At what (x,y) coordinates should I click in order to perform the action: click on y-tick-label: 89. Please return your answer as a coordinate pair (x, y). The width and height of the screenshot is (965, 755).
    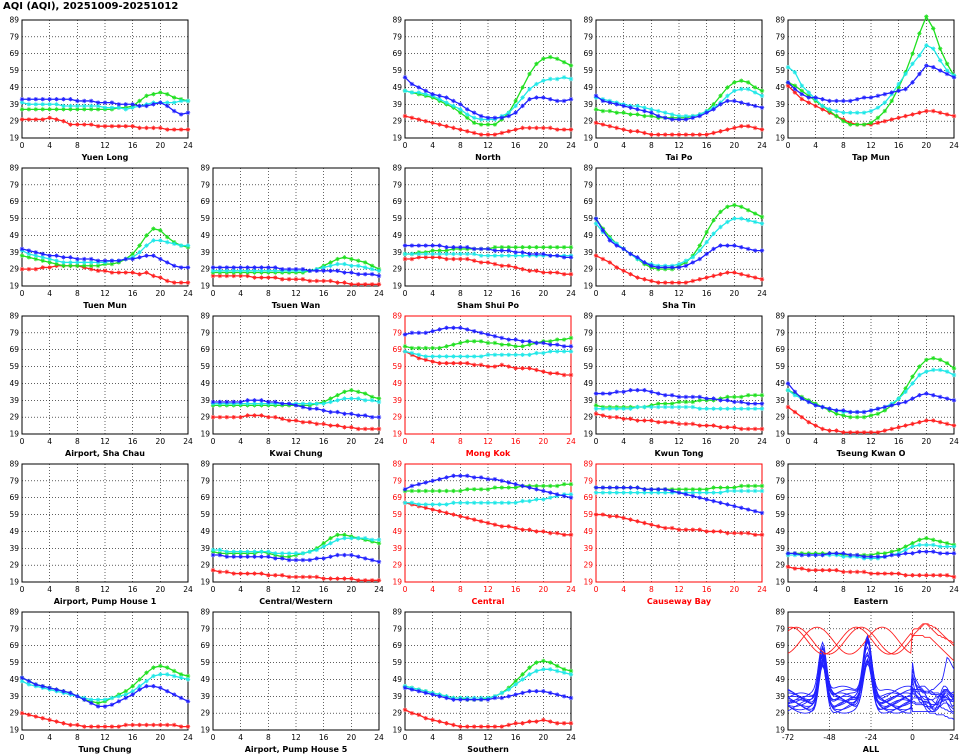
    Looking at the image, I should click on (205, 464).